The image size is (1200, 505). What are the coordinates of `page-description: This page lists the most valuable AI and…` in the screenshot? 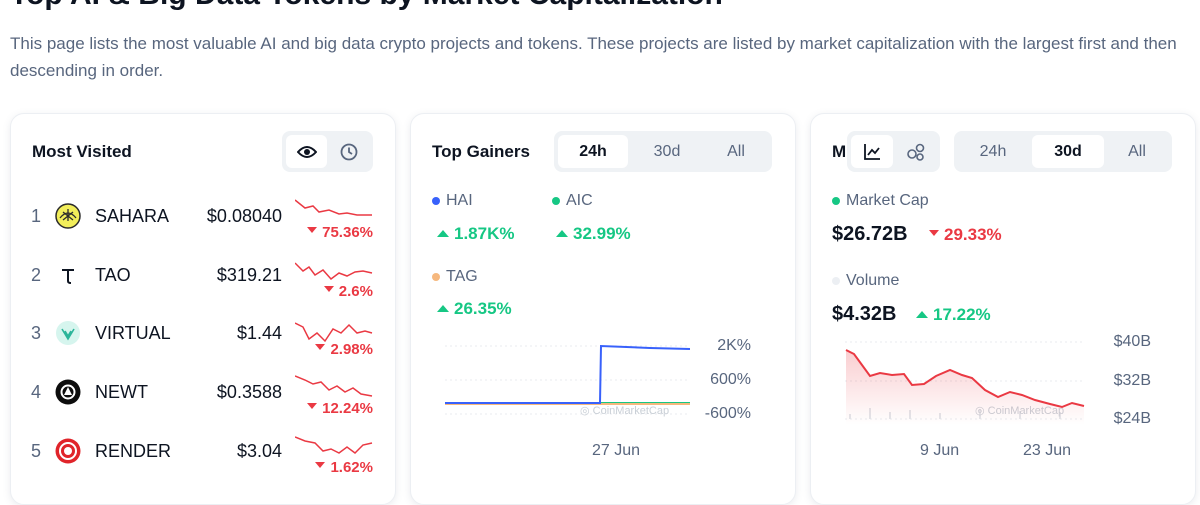 It's located at (593, 57).